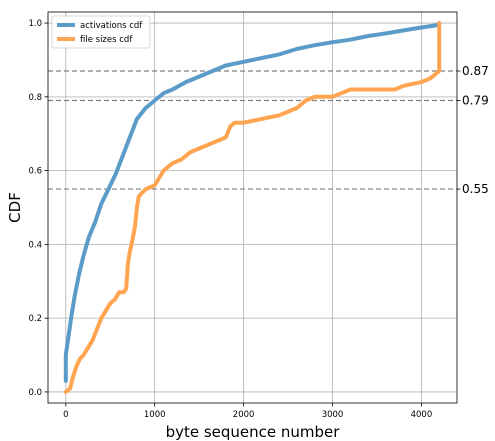 This screenshot has width=495, height=441. What do you see at coordinates (38, 208) in the screenshot?
I see `y-axis-ticks: 0.0 0.2 0.4 0.6 0.8 1.0` at bounding box center [38, 208].